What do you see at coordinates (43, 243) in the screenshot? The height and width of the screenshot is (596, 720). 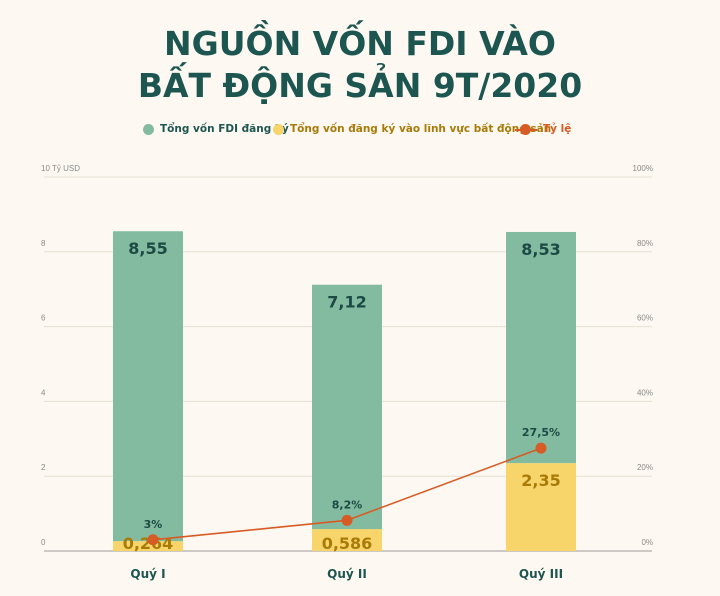 I see `y-left-tick-label: 8` at bounding box center [43, 243].